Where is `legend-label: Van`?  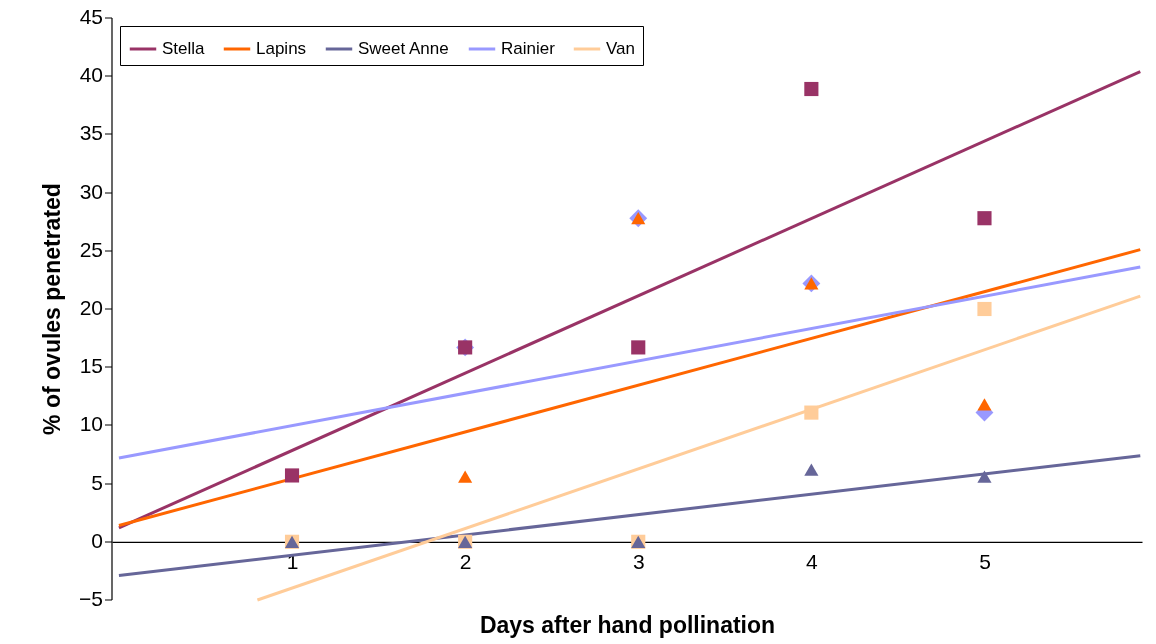
legend-label: Van is located at coordinates (620, 48).